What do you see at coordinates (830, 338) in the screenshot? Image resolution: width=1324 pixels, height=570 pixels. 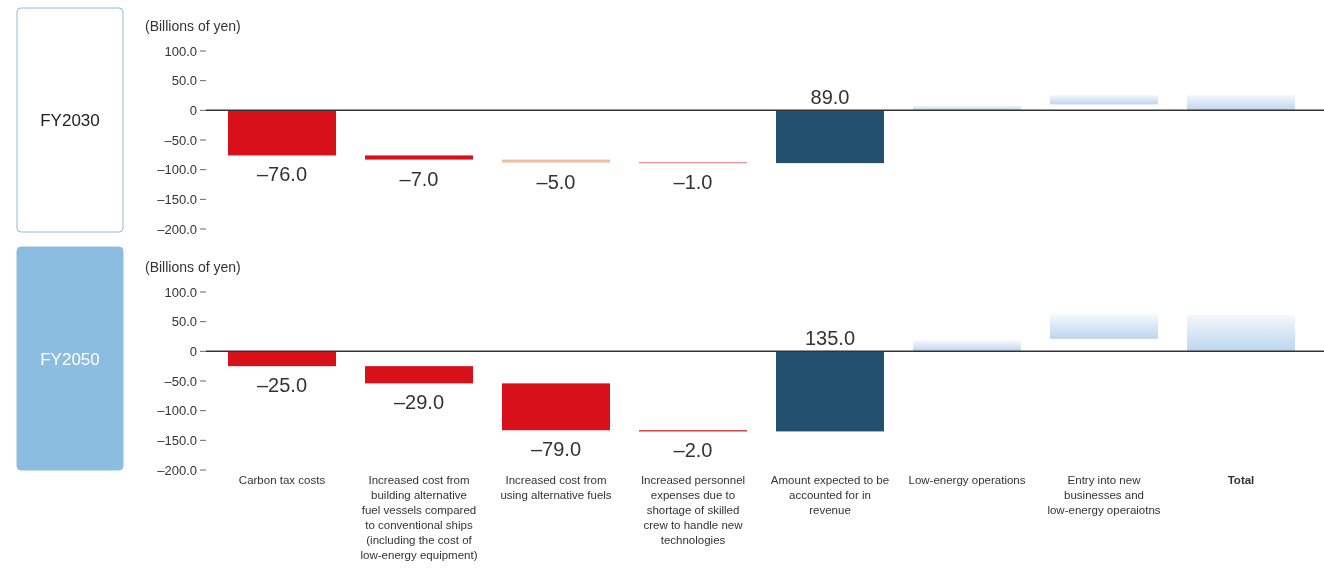 I see `data-label: 135.0` at bounding box center [830, 338].